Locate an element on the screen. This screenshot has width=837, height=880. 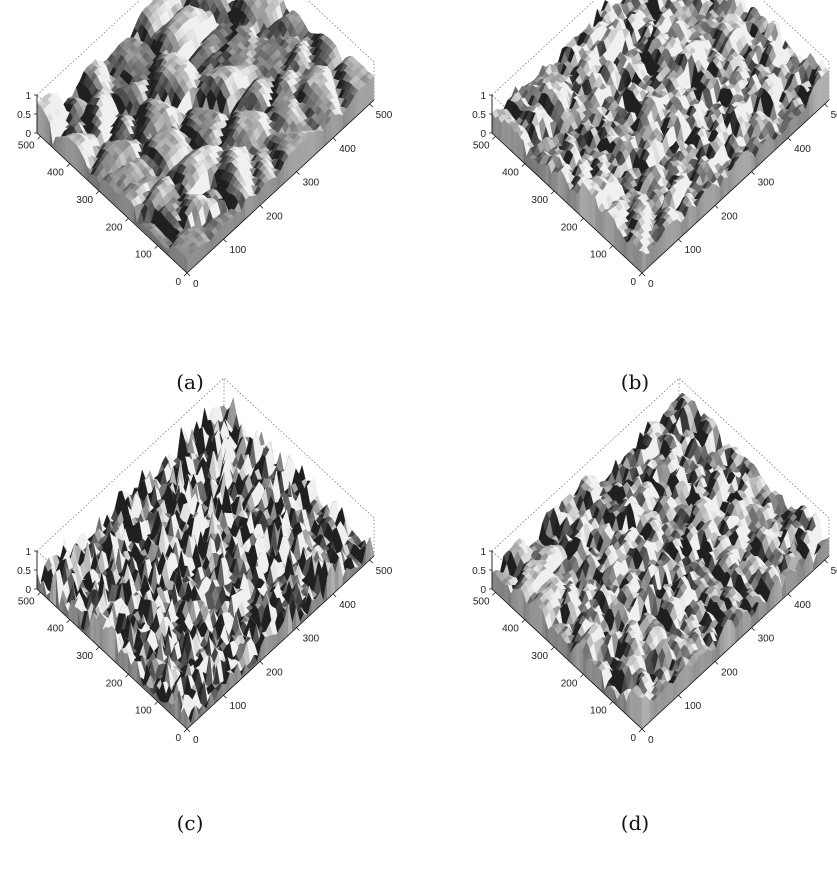
caption-c: (c) is located at coordinates (190, 823).